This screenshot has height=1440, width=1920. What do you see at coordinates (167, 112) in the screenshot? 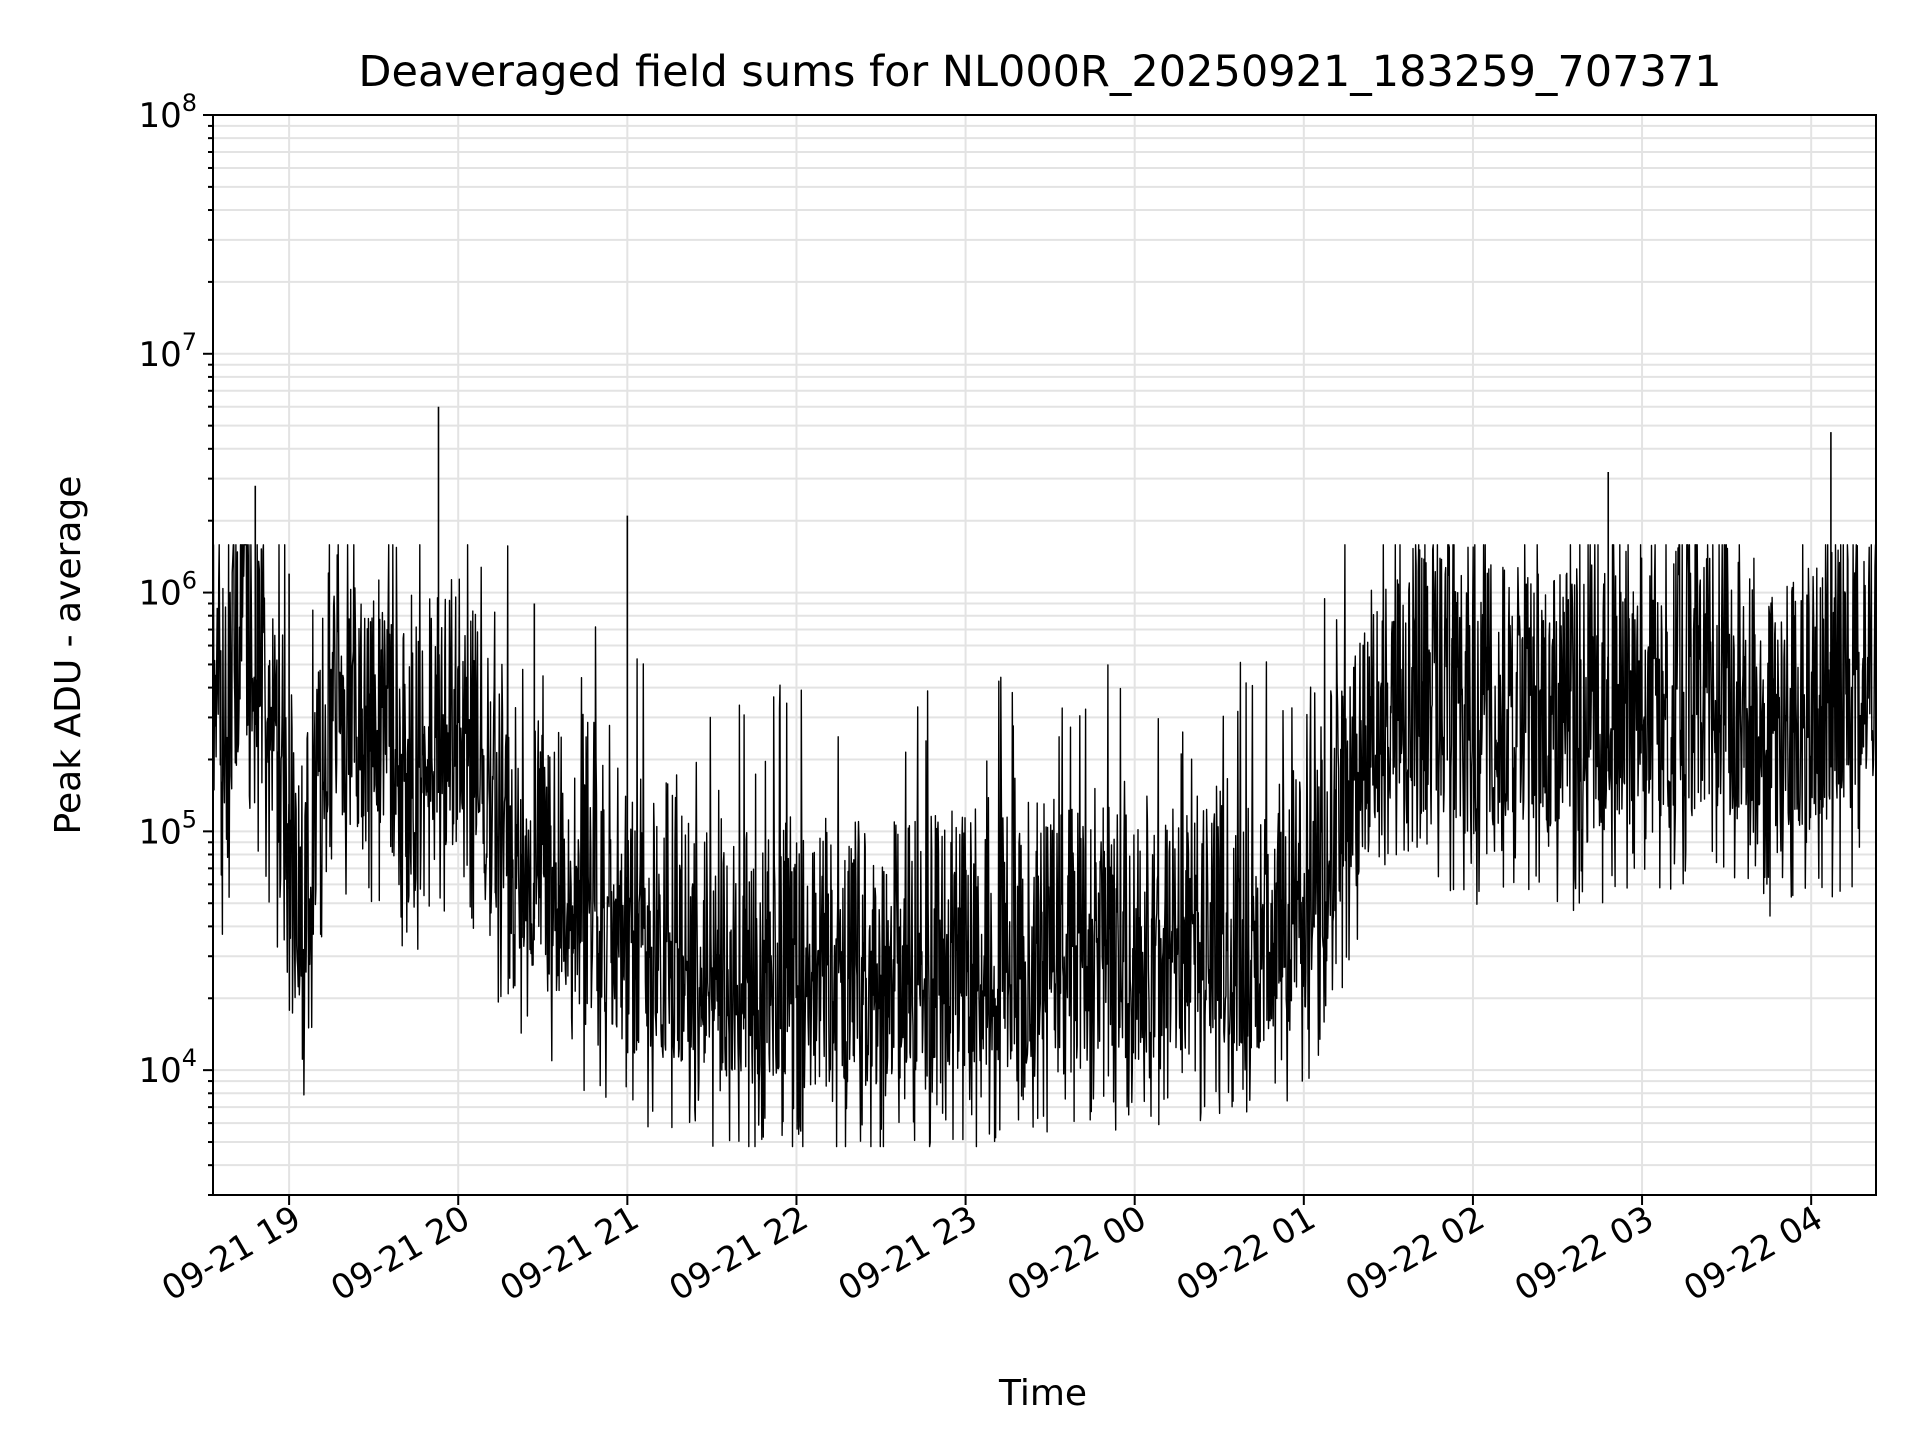
I see `y-tick-label: 10⁸` at bounding box center [167, 112].